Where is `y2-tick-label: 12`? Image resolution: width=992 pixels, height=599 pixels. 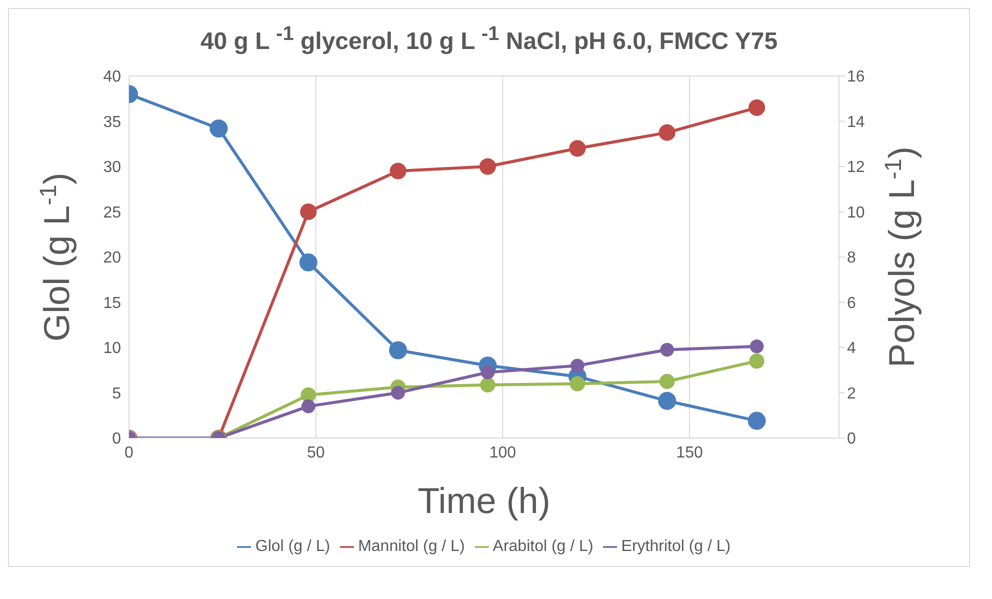 y2-tick-label: 12 is located at coordinates (856, 167).